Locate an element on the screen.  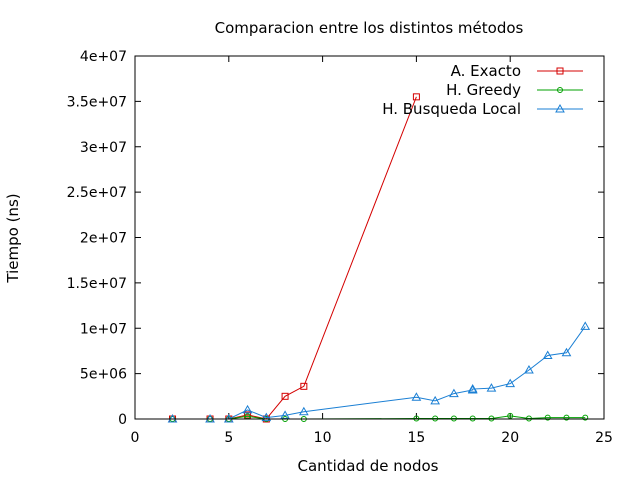
legend-label: H. Busqueda Local is located at coordinates (451, 109).